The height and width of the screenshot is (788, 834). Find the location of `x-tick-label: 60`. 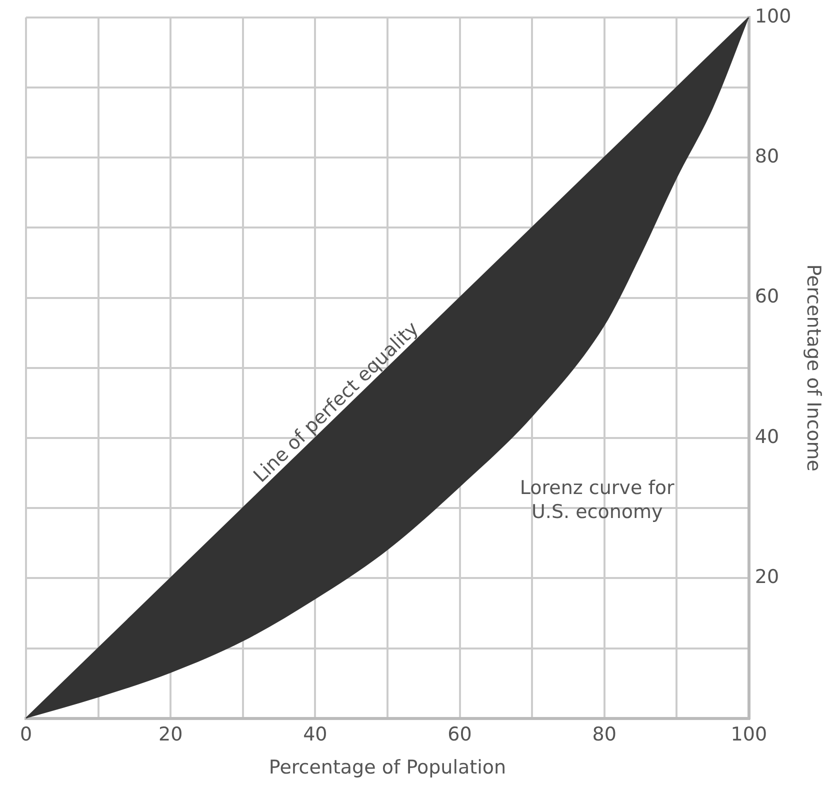

x-tick-label: 60 is located at coordinates (460, 735).